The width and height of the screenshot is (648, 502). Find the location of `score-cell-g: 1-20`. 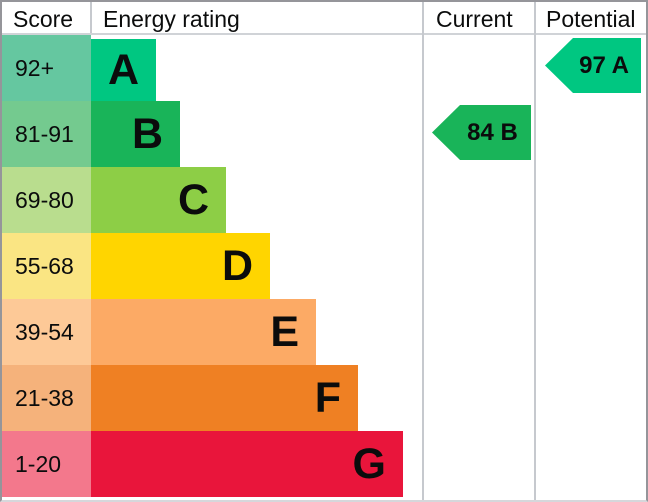

score-cell-g: 1-20 is located at coordinates (46, 464).